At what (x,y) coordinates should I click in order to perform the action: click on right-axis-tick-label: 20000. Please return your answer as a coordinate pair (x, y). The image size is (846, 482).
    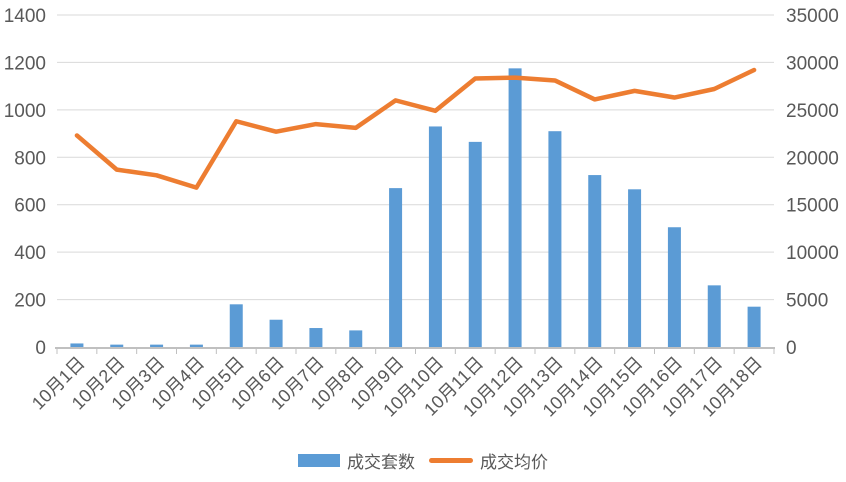
    Looking at the image, I should click on (812, 158).